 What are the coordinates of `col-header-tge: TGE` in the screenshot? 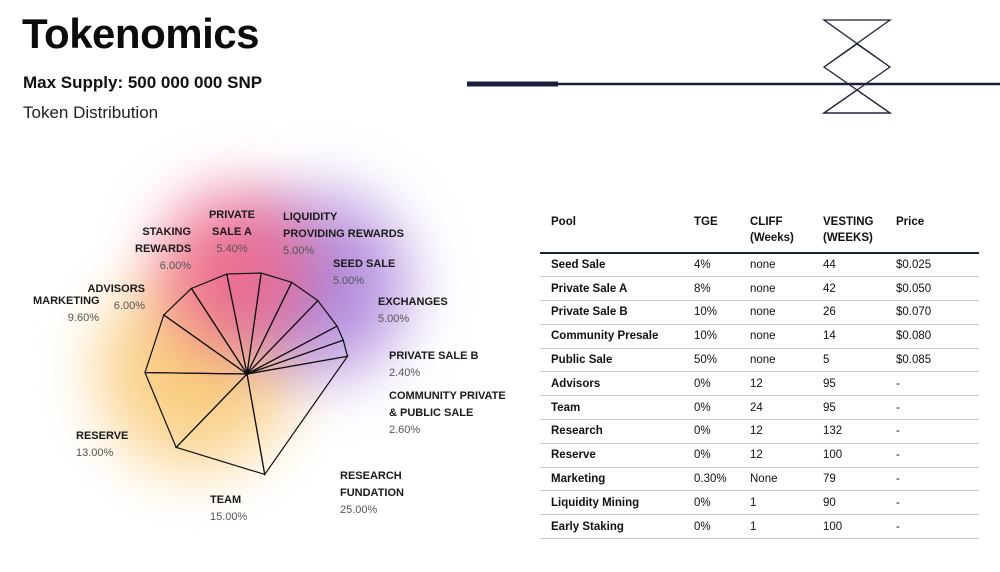 It's located at (711, 232).